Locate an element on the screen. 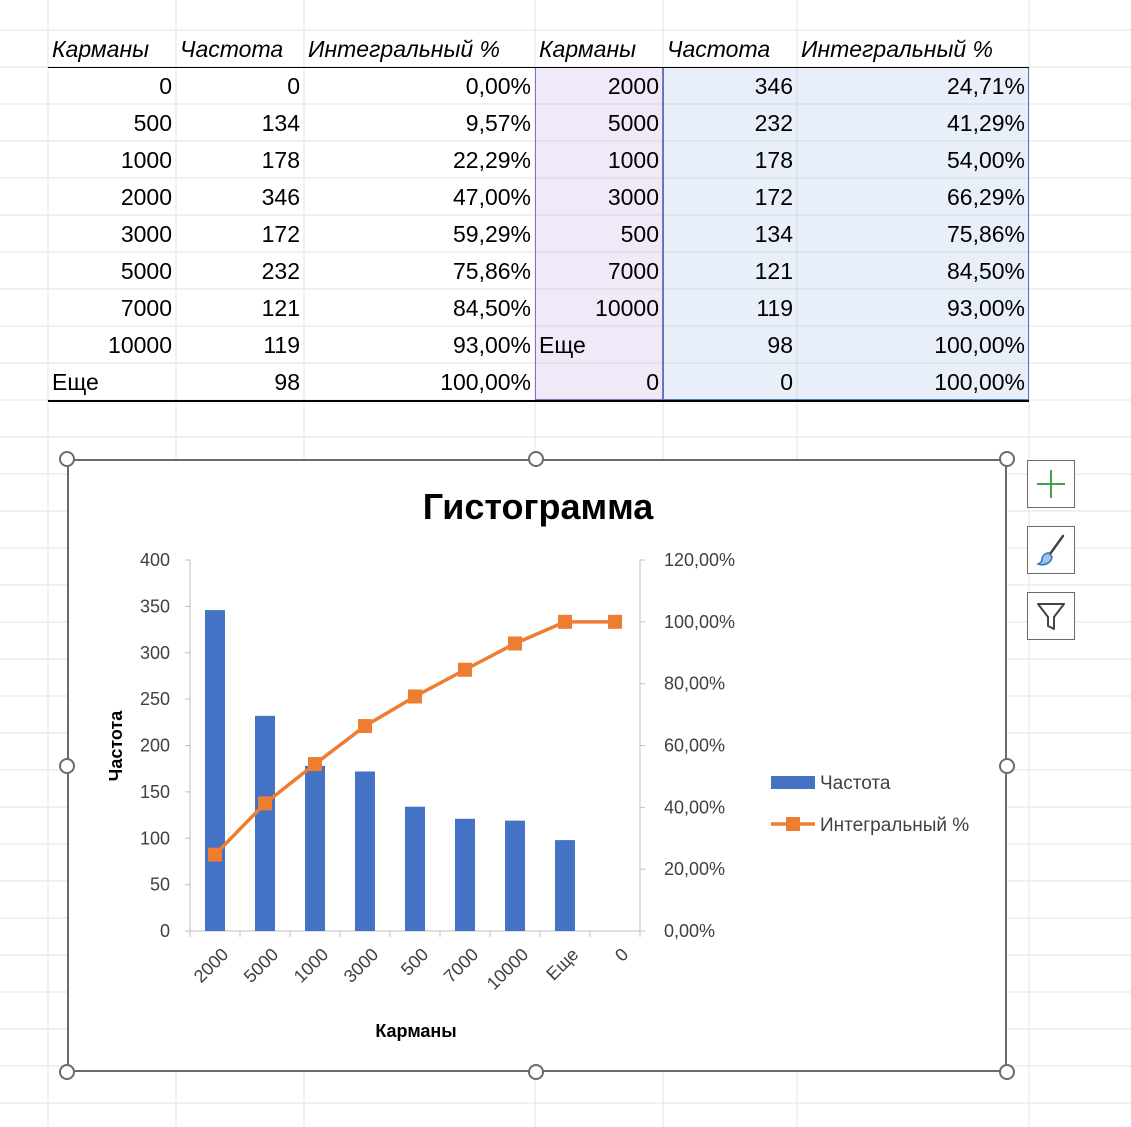 Image resolution: width=1131 pixels, height=1127 pixels. resize-handle-middle-right is located at coordinates (1007, 766).